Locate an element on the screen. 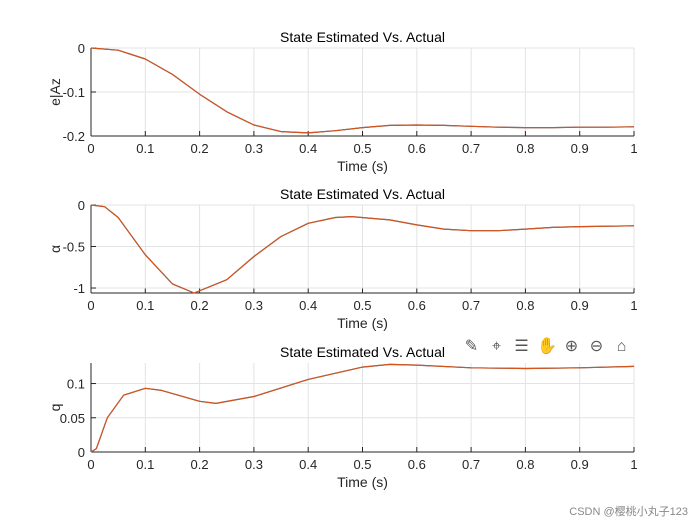 This screenshot has height=525, width=700. watermark: CSDN @樱桃小丸子123 is located at coordinates (628, 512).